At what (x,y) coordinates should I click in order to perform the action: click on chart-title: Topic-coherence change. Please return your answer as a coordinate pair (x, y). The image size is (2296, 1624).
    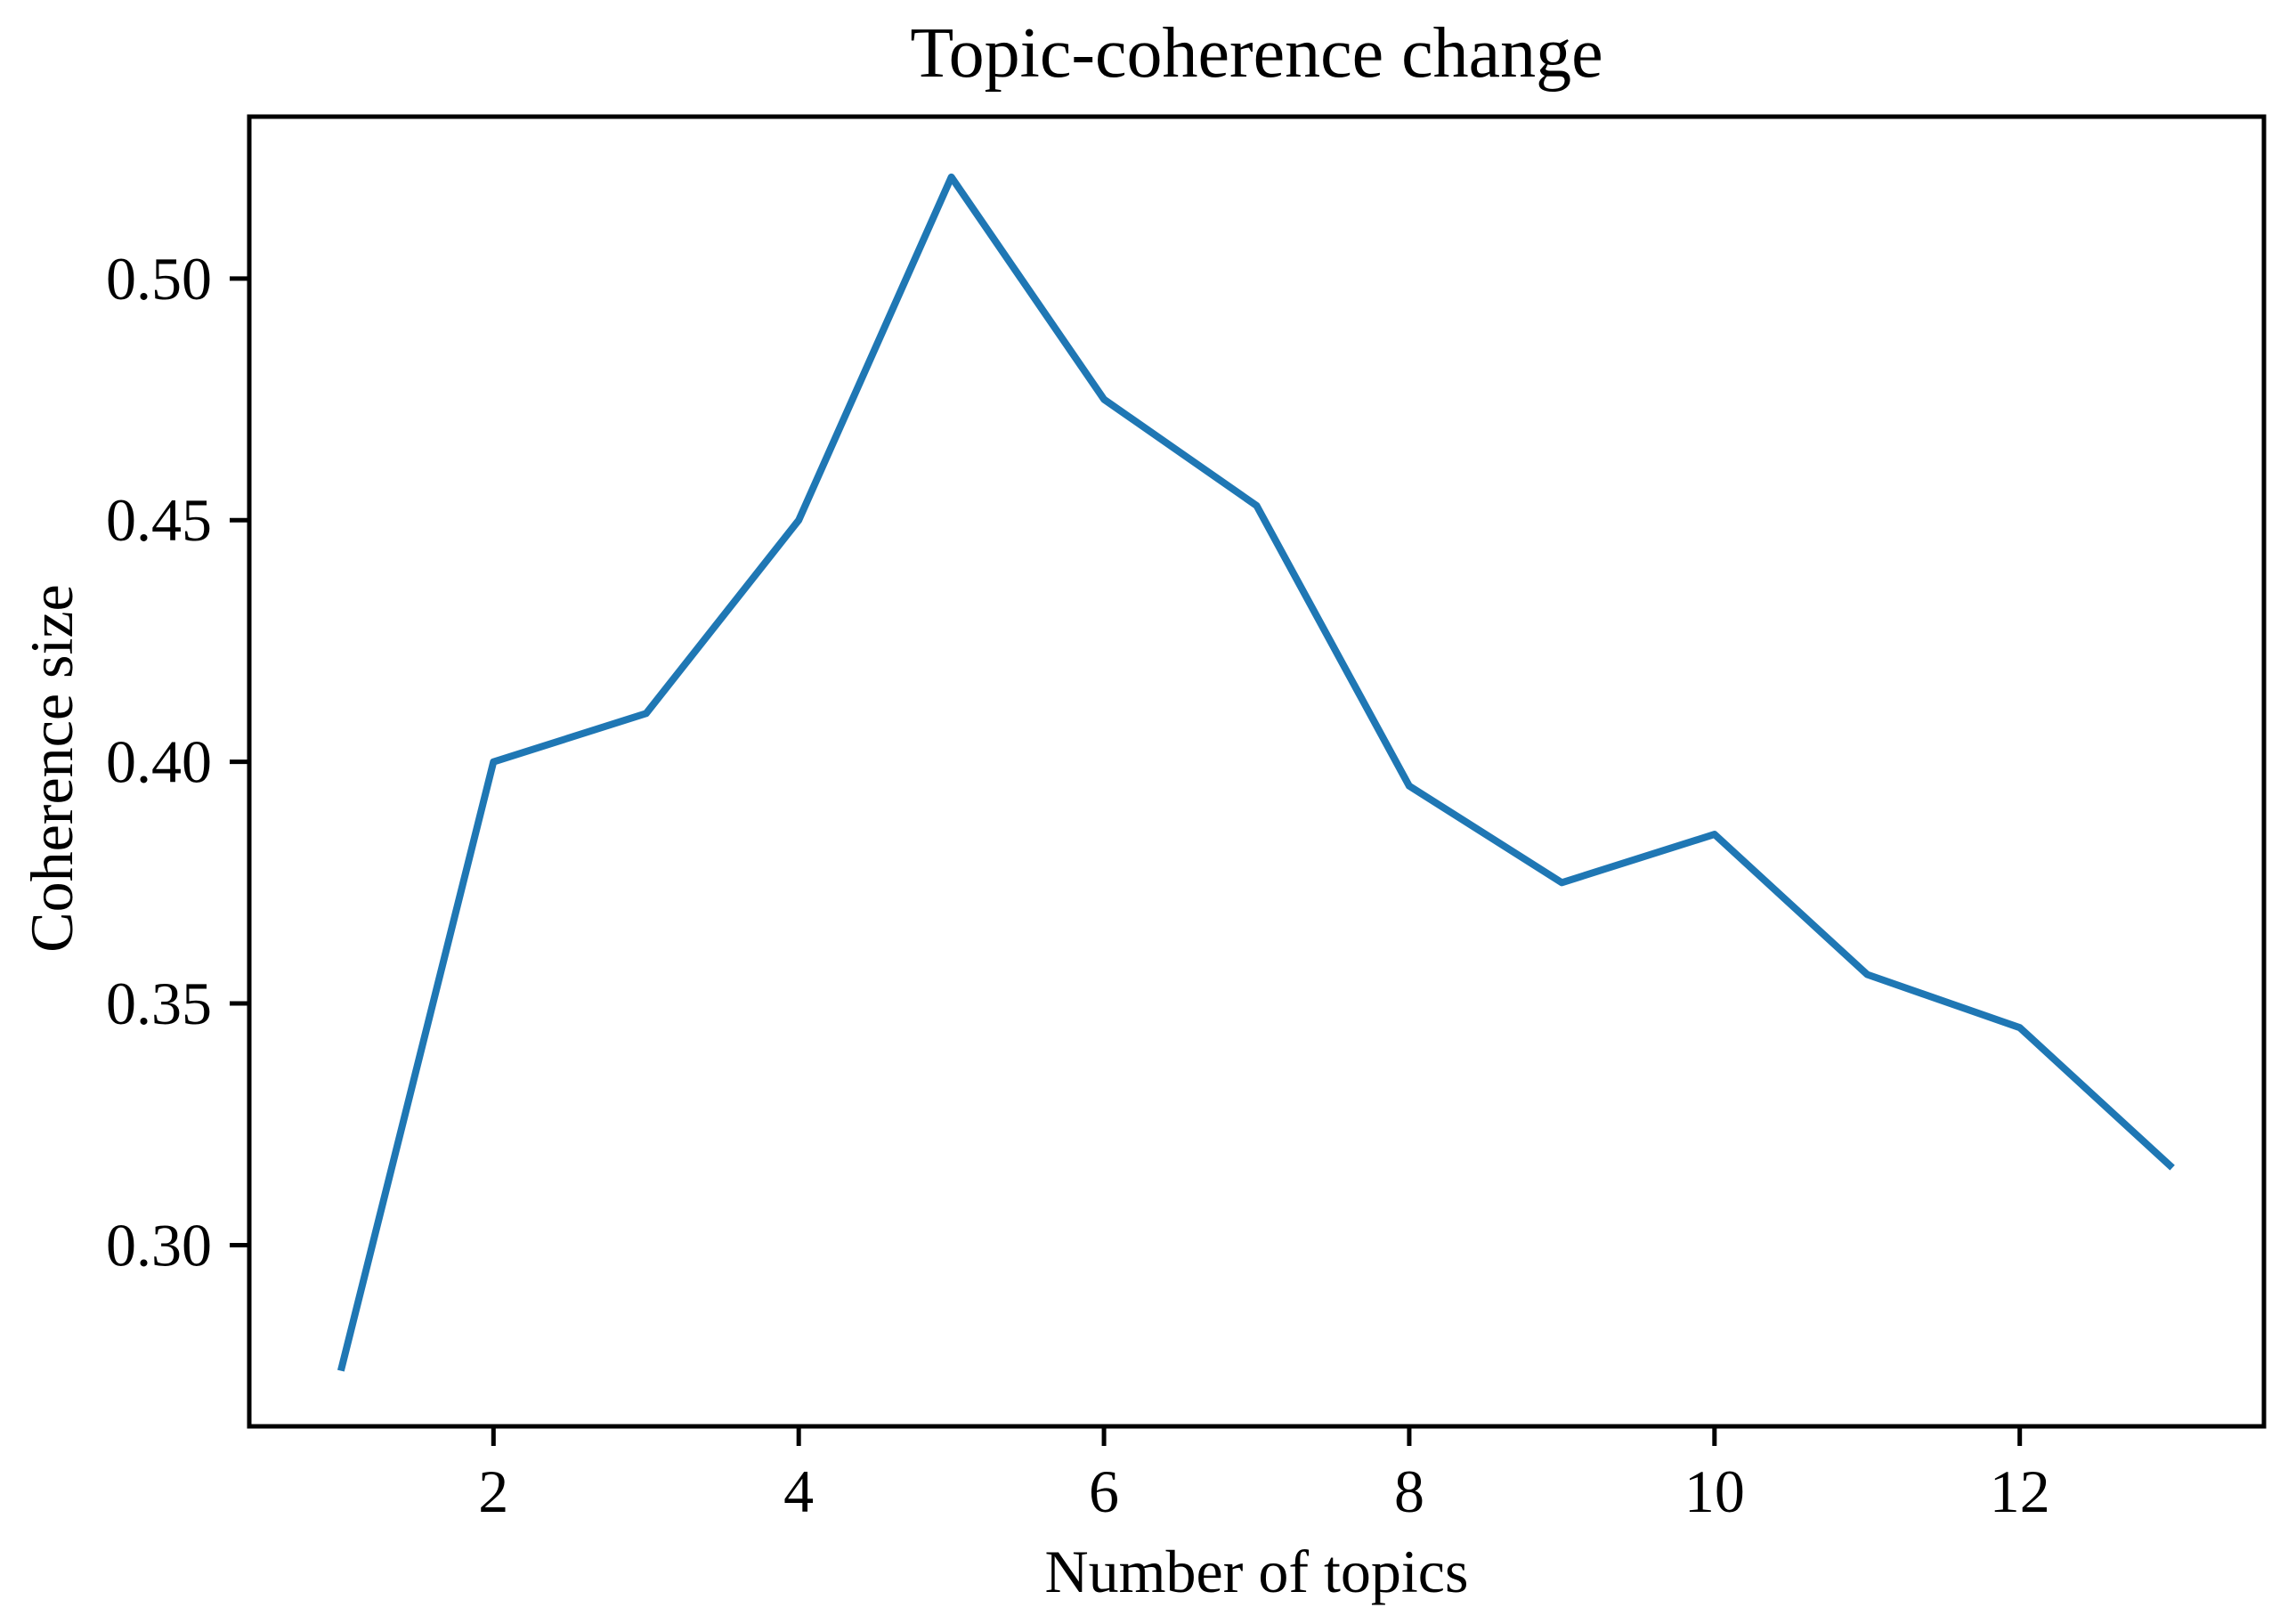
    Looking at the image, I should click on (1256, 53).